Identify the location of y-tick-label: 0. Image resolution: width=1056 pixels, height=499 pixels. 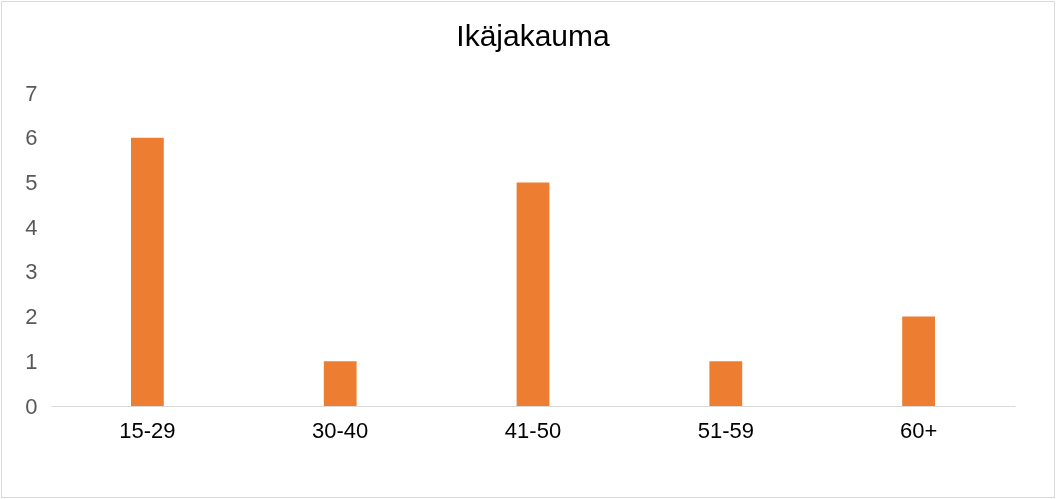
(31, 406).